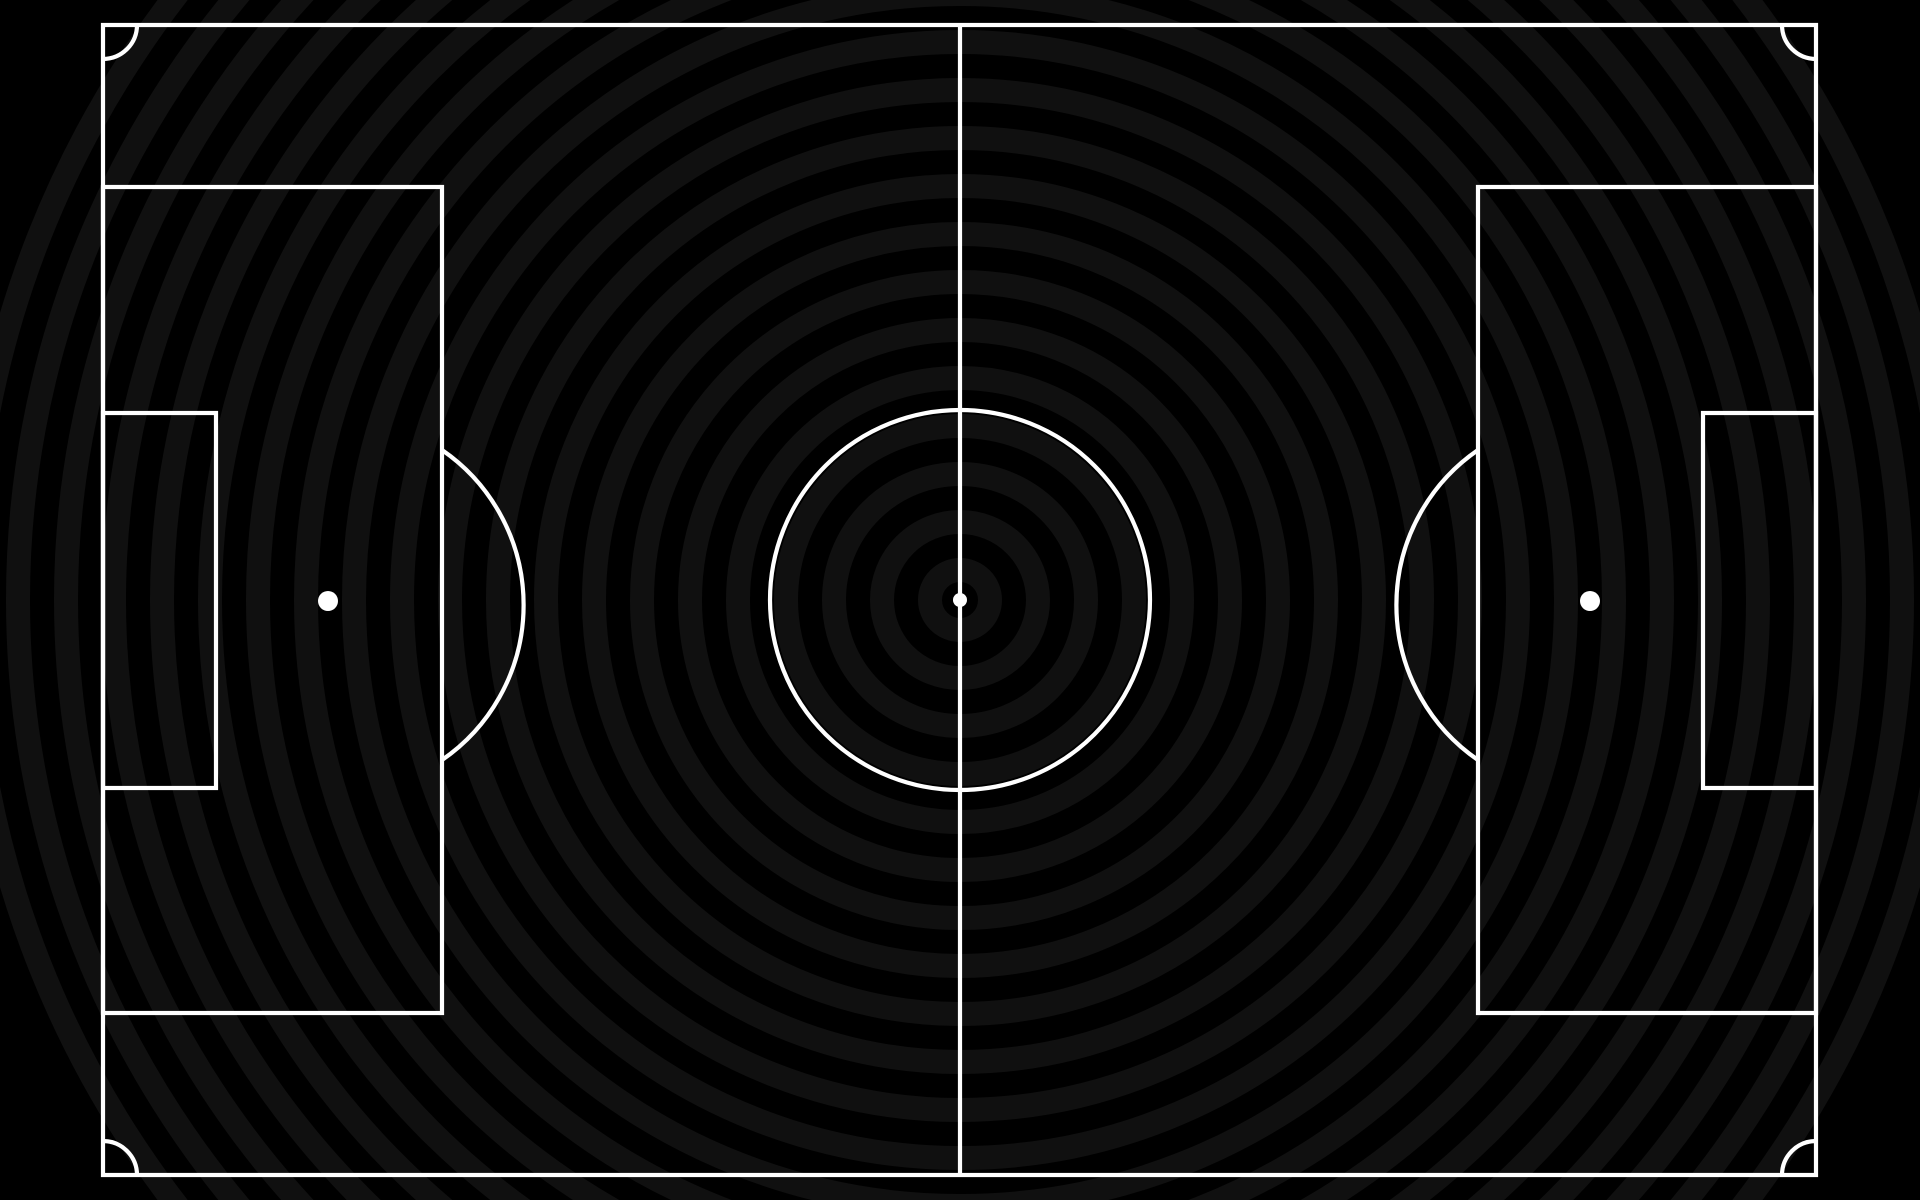  I want to click on right-penalty-spot, so click(1590, 601).